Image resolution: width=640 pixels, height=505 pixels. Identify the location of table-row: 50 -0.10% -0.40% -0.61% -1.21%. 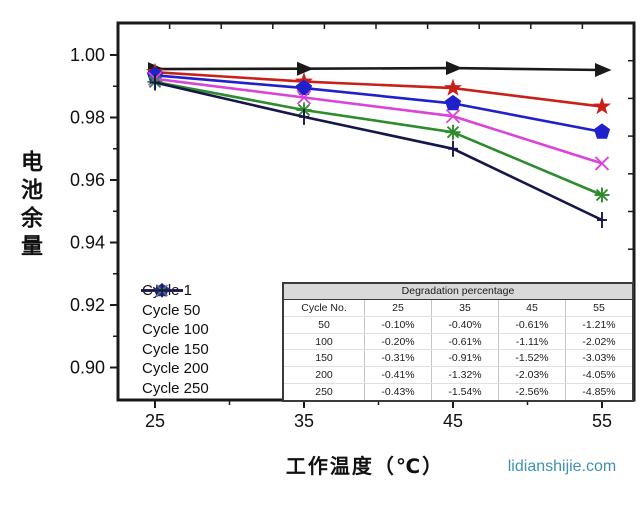
(458, 324).